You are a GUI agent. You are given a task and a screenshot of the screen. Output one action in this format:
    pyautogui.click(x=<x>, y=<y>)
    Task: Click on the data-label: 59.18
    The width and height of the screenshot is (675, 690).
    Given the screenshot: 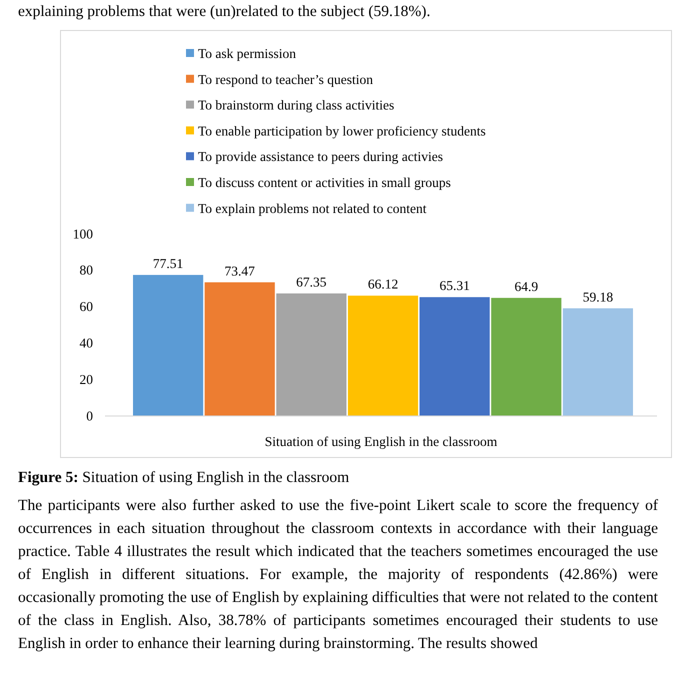 What is the action you would take?
    pyautogui.click(x=598, y=296)
    